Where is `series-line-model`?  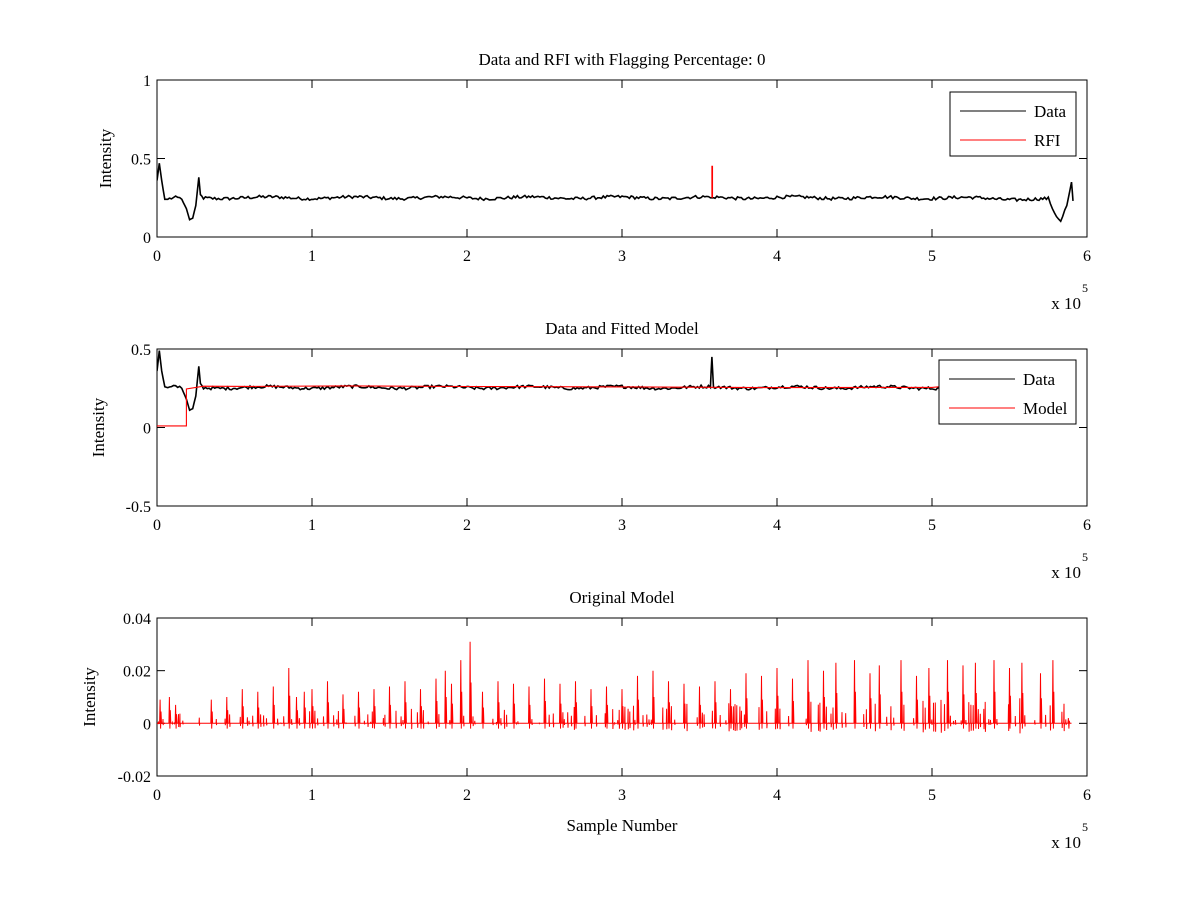 series-line-model is located at coordinates (548, 406).